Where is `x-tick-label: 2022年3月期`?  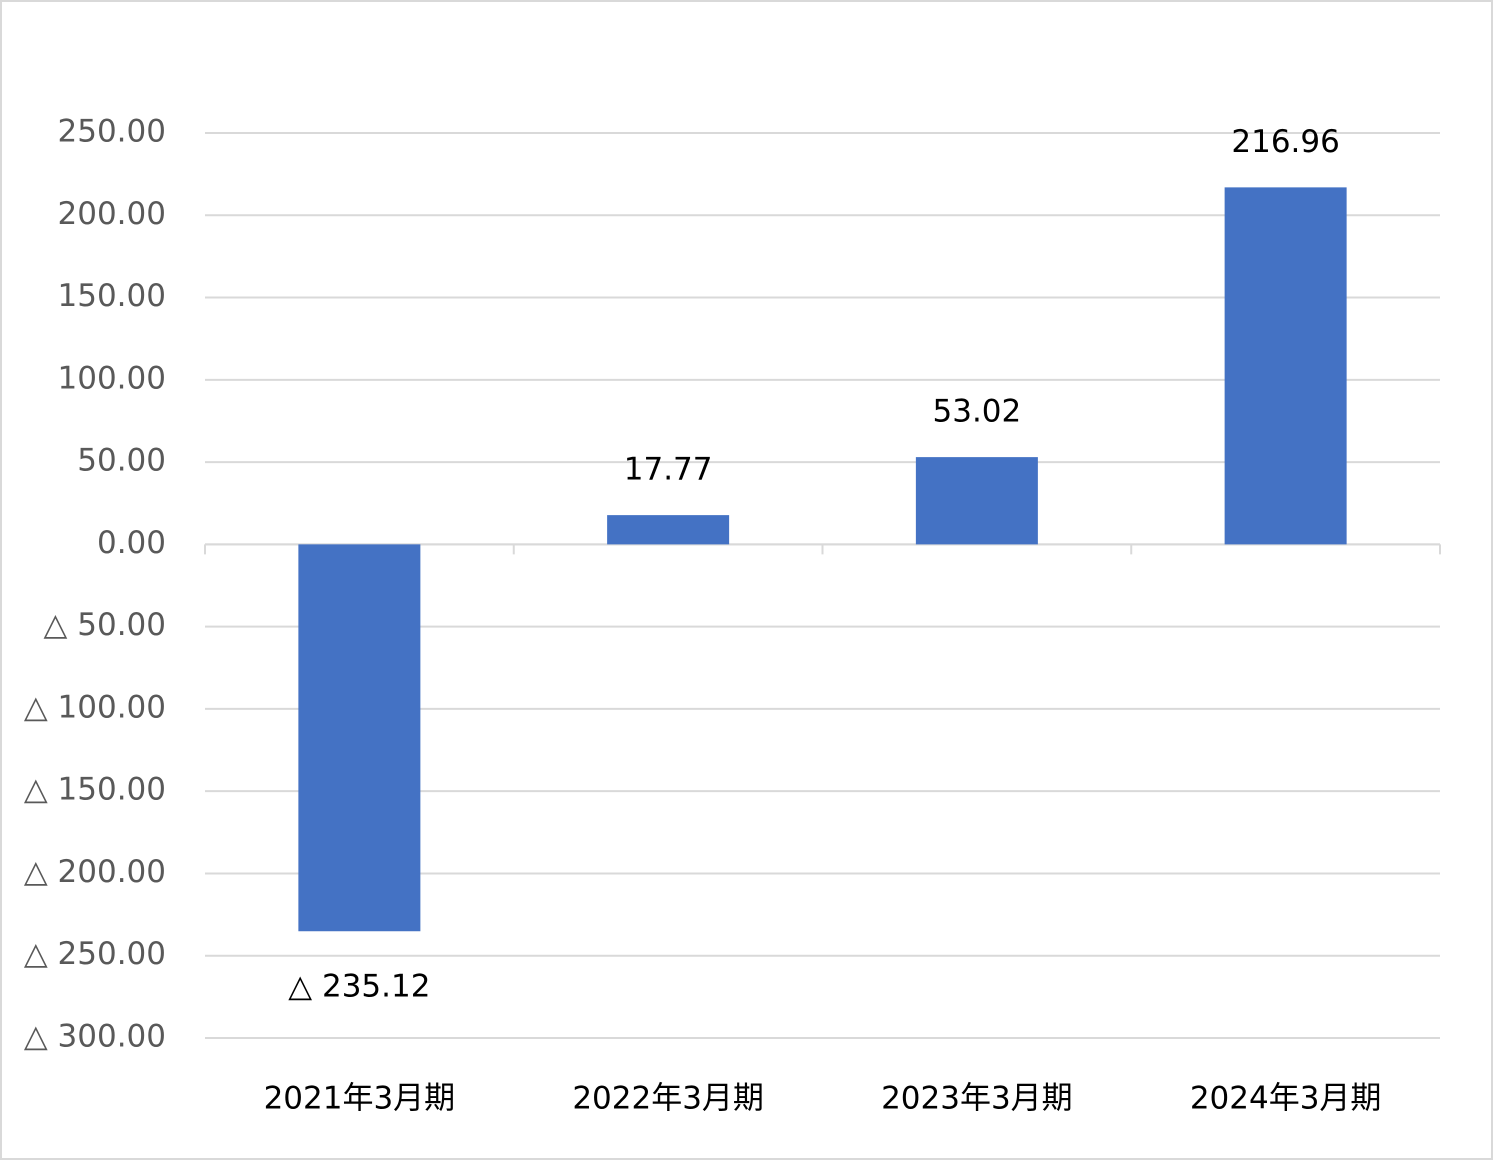 x-tick-label: 2022年3月期 is located at coordinates (668, 1099).